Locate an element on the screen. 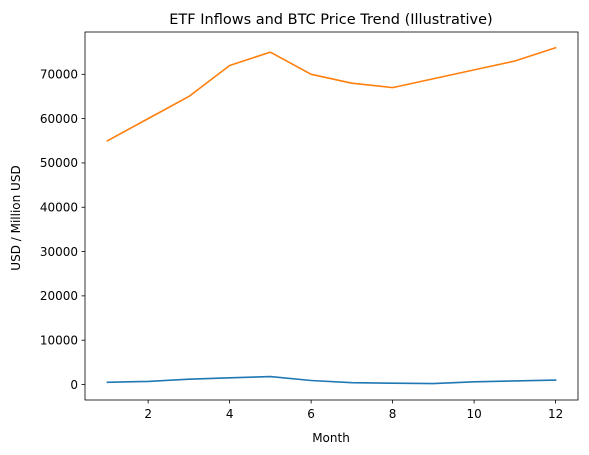 This screenshot has width=589, height=455. y-tick-label: 30000 is located at coordinates (59, 252).